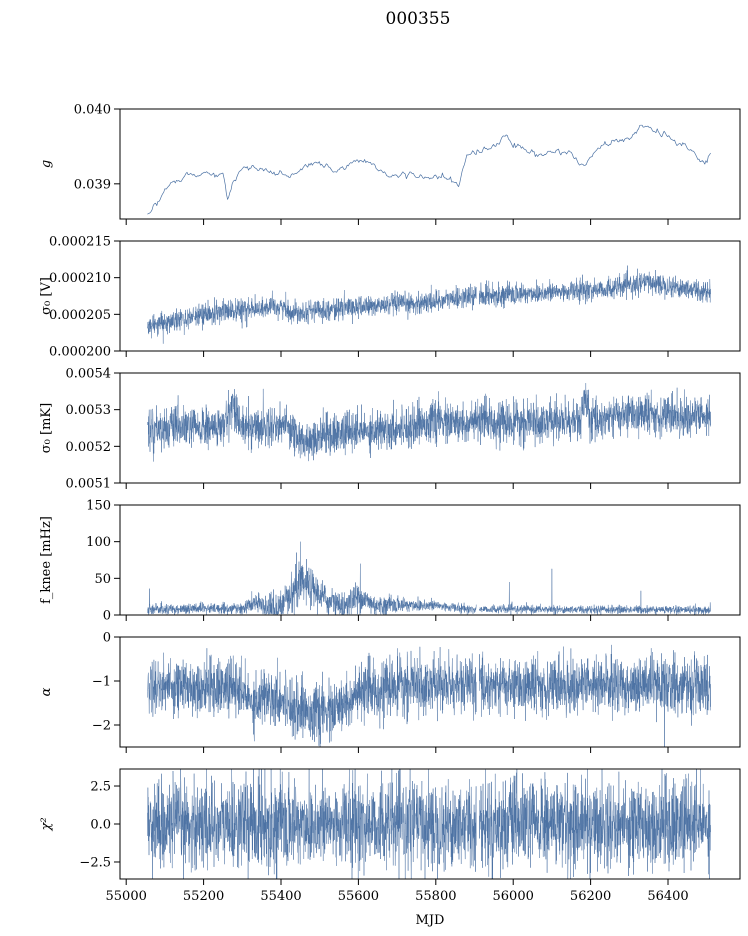 The width and height of the screenshot is (748, 936). Describe the element at coordinates (98, 506) in the screenshot. I see `y-tick-label-fknee: 150` at that location.